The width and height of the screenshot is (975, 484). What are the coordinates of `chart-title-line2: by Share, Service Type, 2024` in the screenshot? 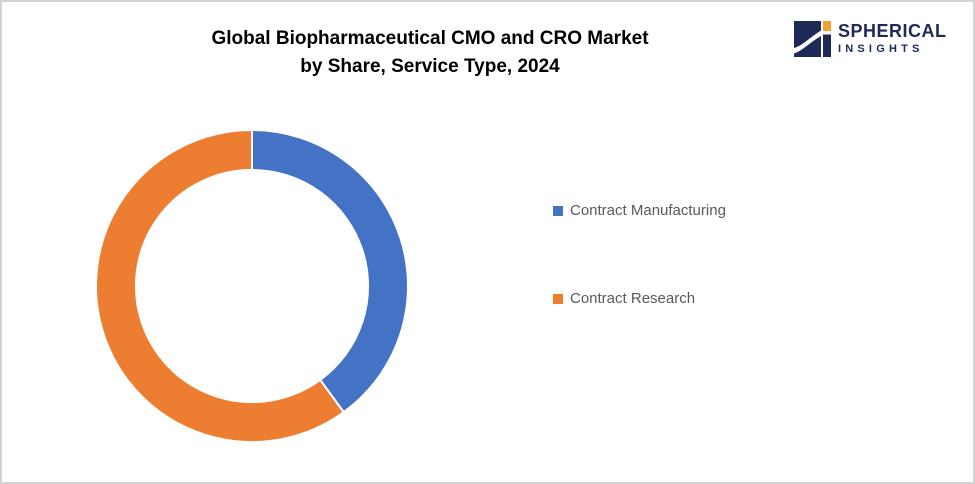 It's located at (430, 66).